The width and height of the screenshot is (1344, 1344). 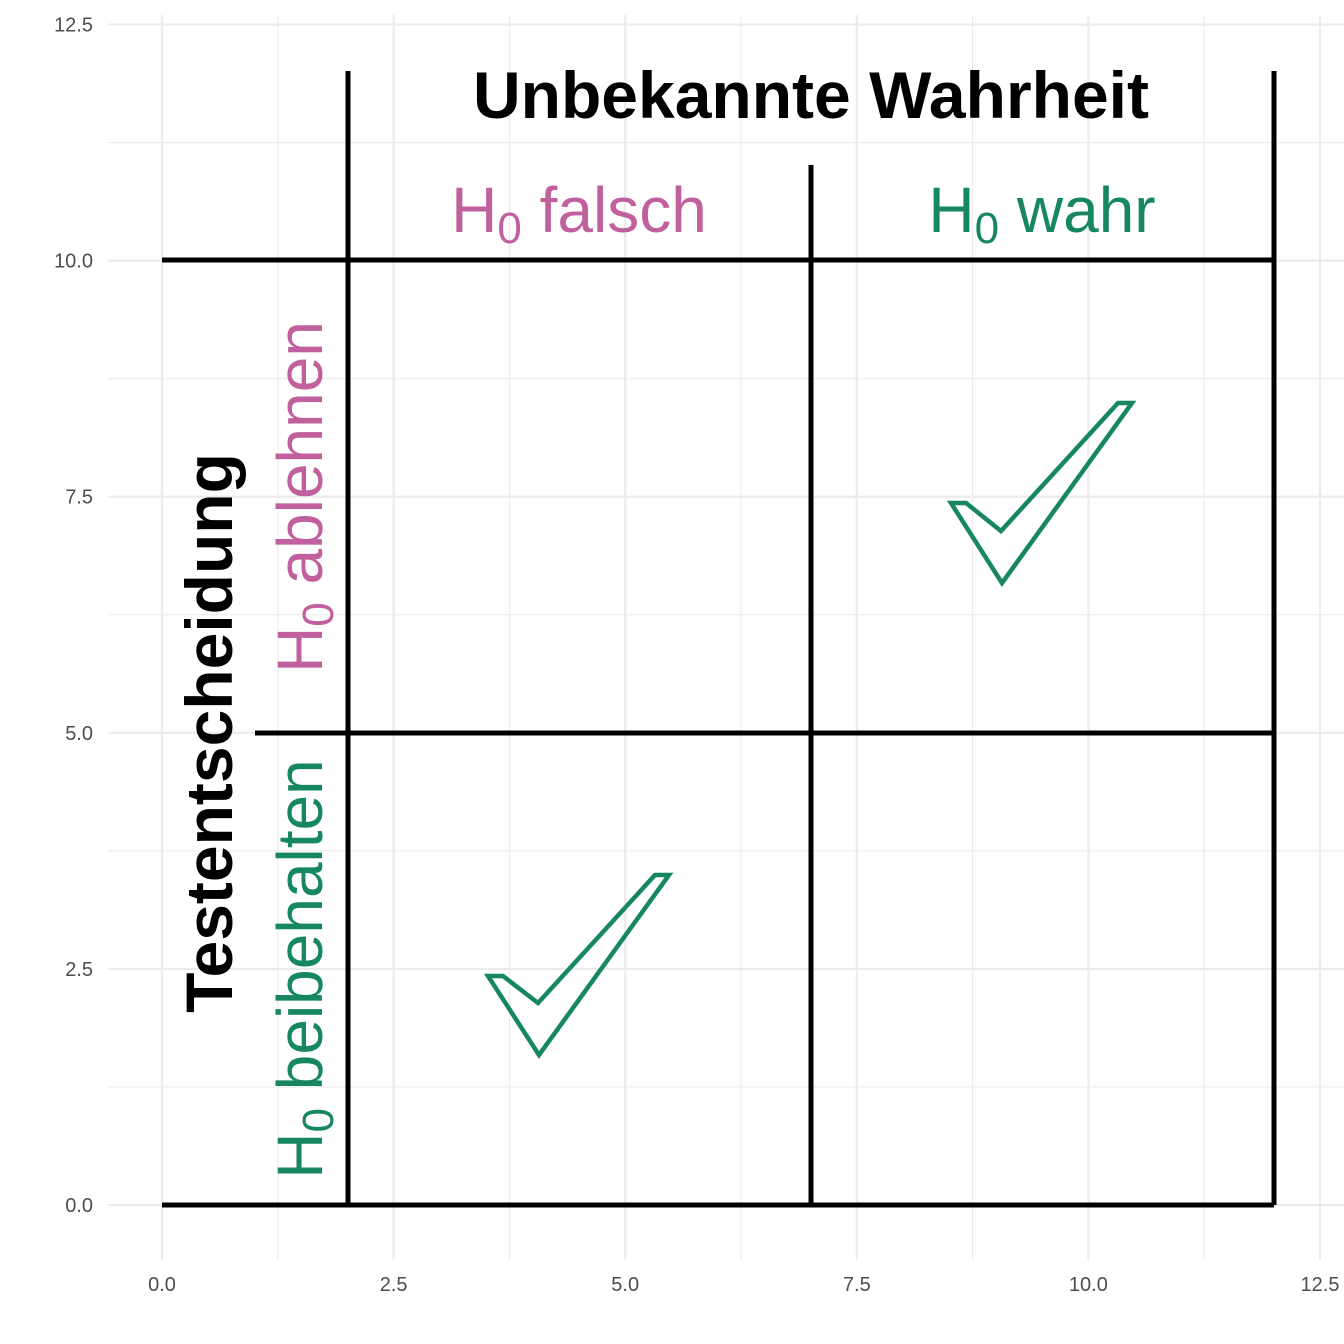 I want to click on row-group-title: Testentscheidung, so click(x=209, y=733).